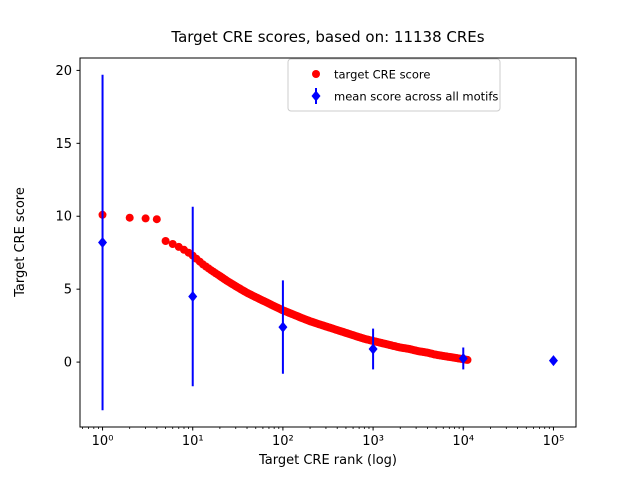 The height and width of the screenshot is (480, 640). I want to click on legend-label-mean-score: mean score across all motifs, so click(416, 97).